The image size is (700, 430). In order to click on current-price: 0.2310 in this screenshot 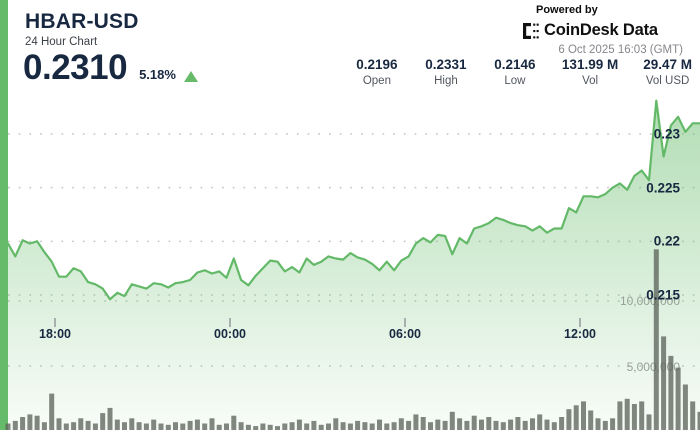, I will do `click(75, 67)`.